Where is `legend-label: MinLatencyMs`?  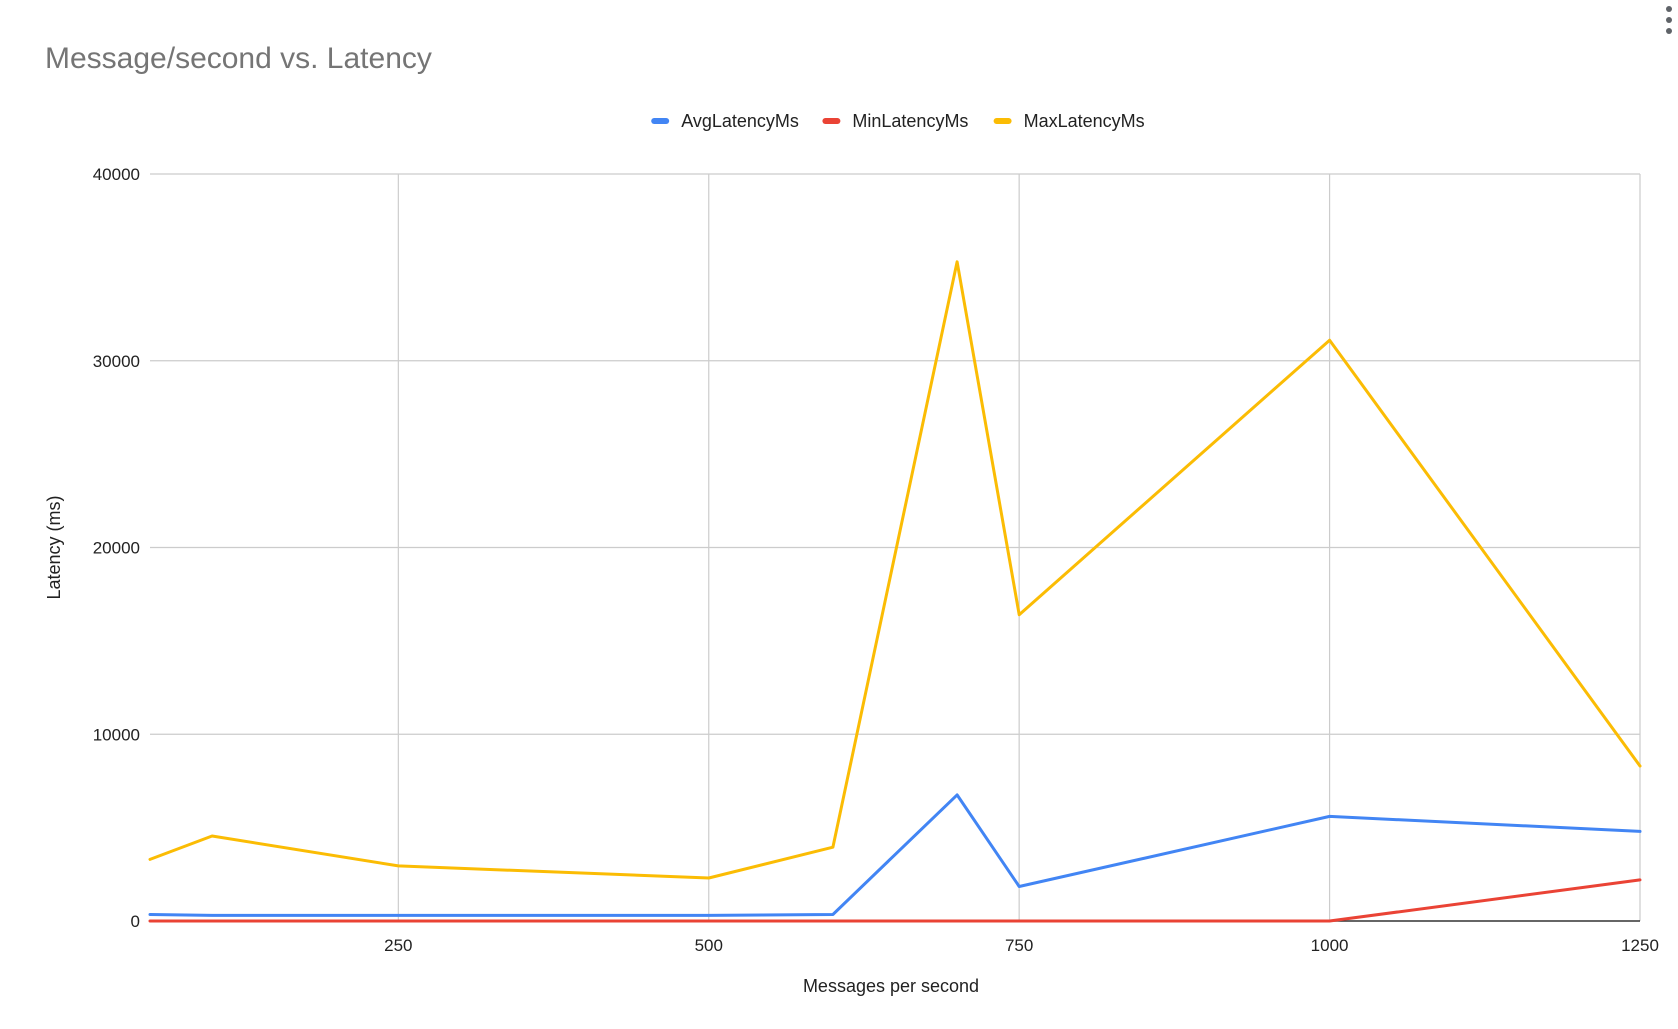
legend-label: MinLatencyMs is located at coordinates (910, 121).